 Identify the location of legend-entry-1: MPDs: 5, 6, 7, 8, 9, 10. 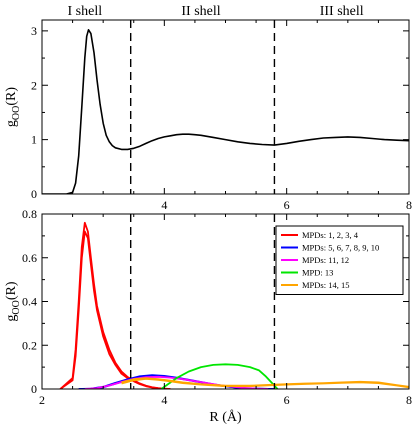
(340, 248).